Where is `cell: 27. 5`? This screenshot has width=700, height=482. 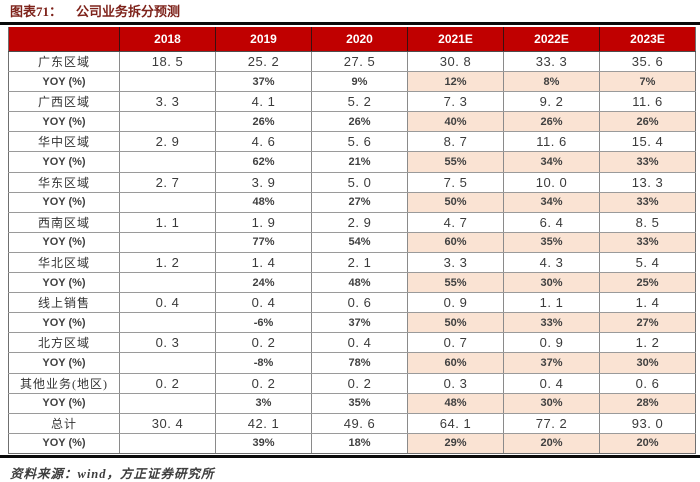
cell: 27. 5 is located at coordinates (359, 62).